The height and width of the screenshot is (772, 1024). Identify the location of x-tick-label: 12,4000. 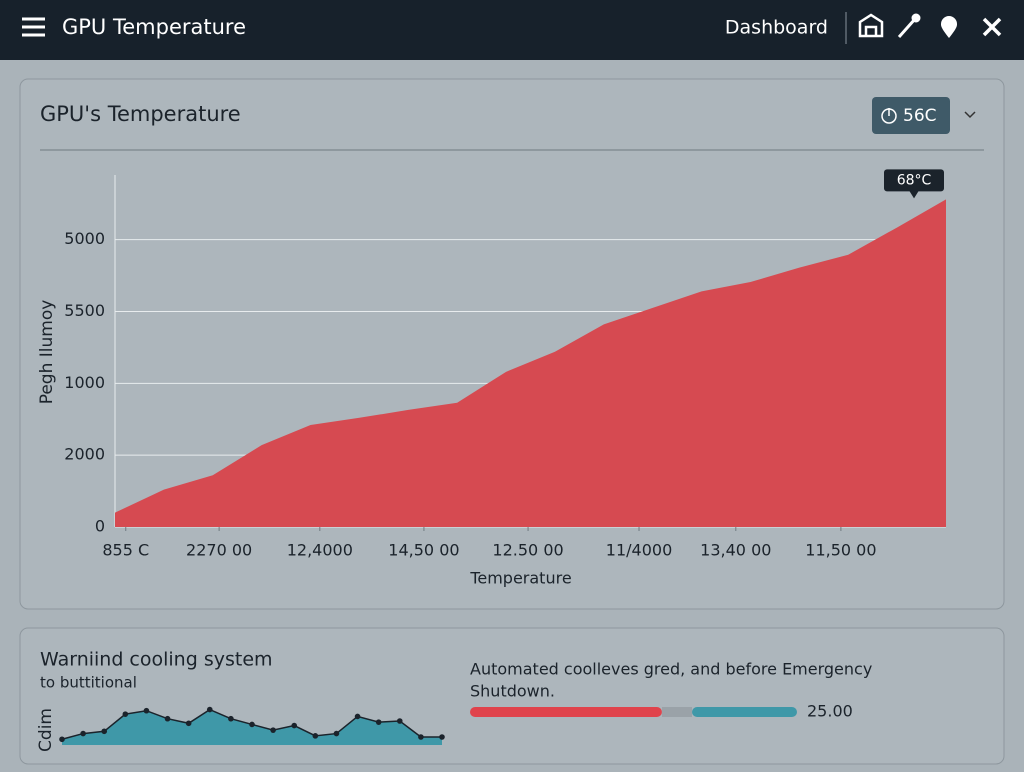
(320, 550).